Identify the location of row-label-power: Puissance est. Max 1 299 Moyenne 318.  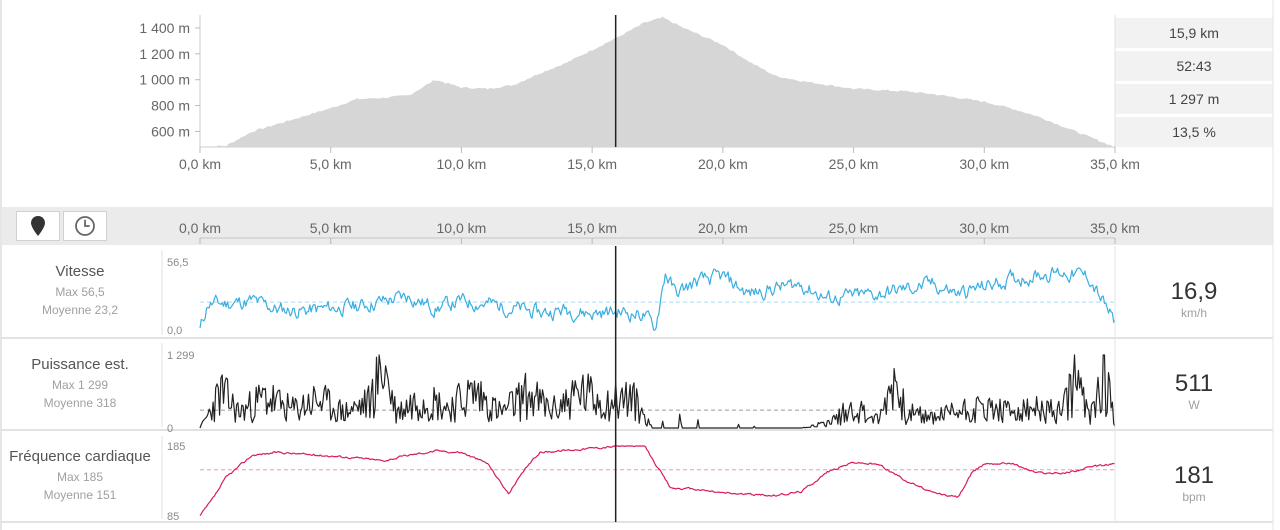
(80, 383).